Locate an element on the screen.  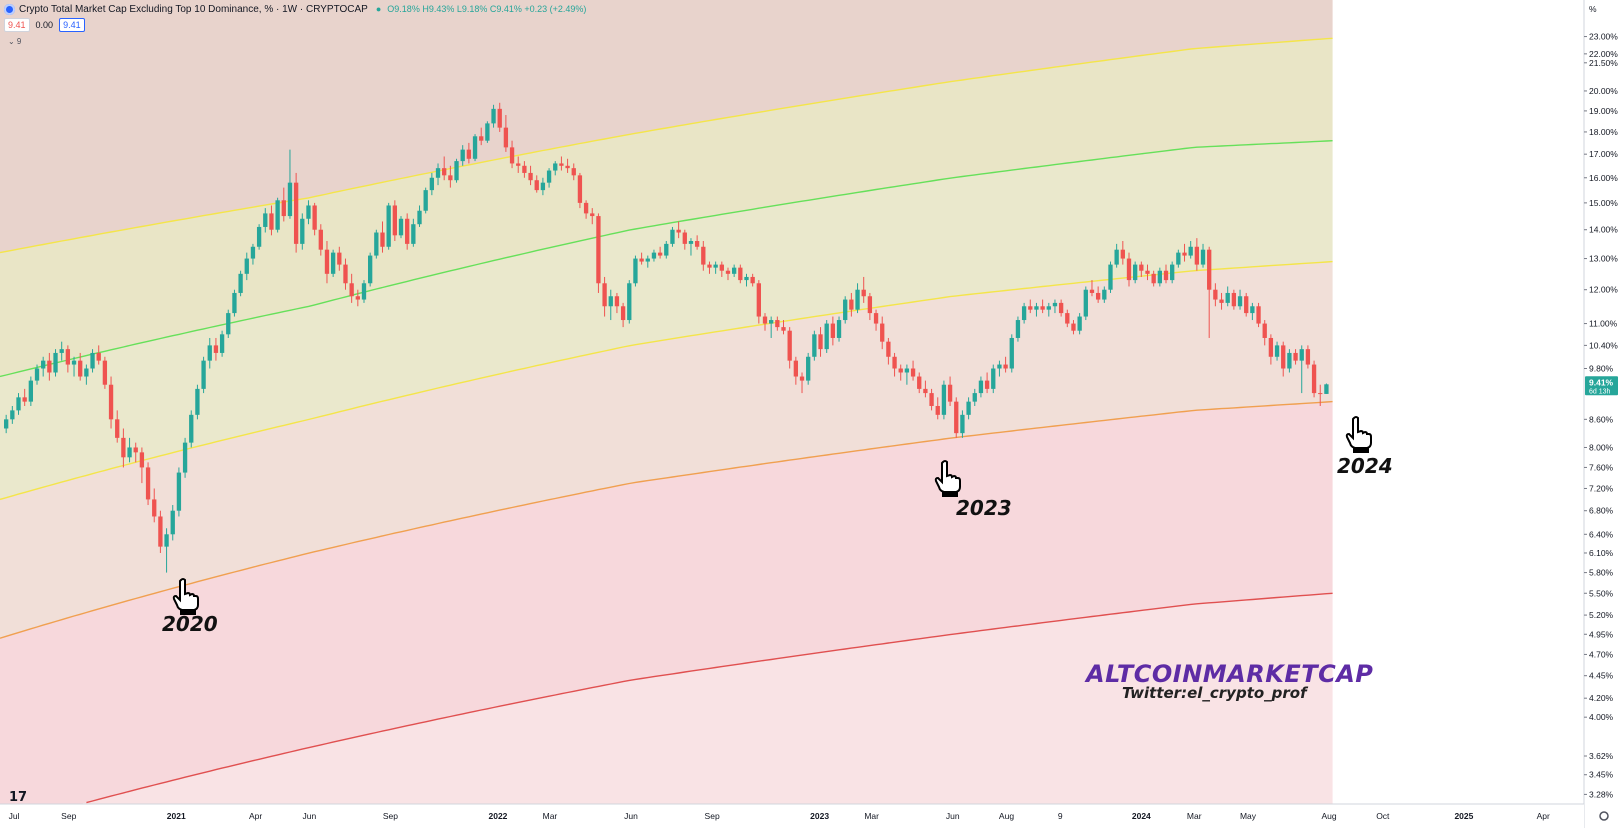
percent-symbol: % is located at coordinates (1593, 9).